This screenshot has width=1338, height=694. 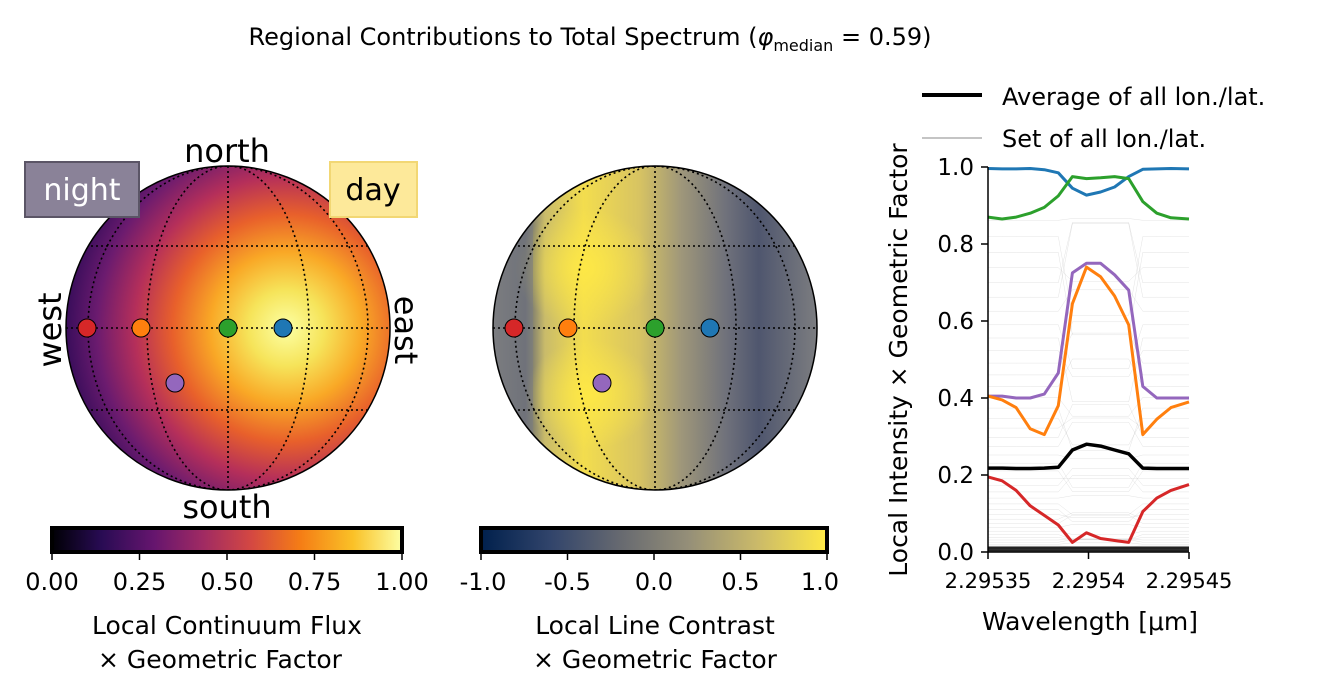 I want to click on legend-set-label: Set of all lon./lat., so click(x=1104, y=139).